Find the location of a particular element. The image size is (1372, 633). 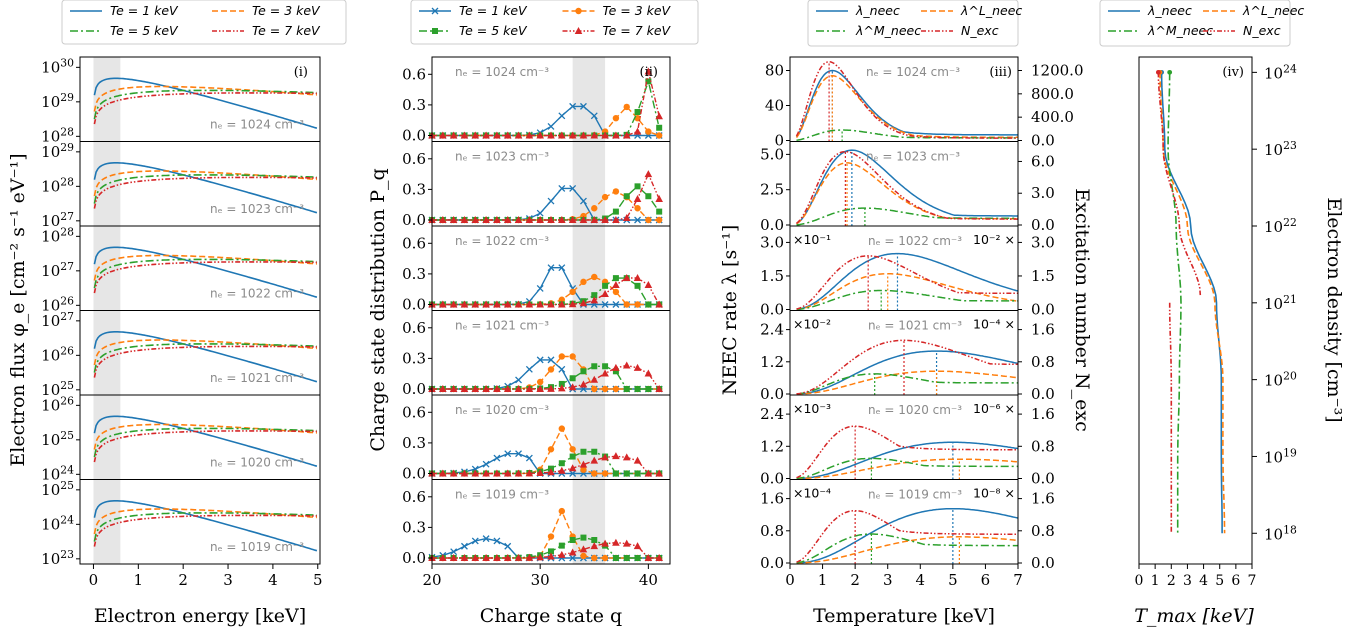

density-label: nₑ = 1022 cm⁻³ is located at coordinates (502, 241).